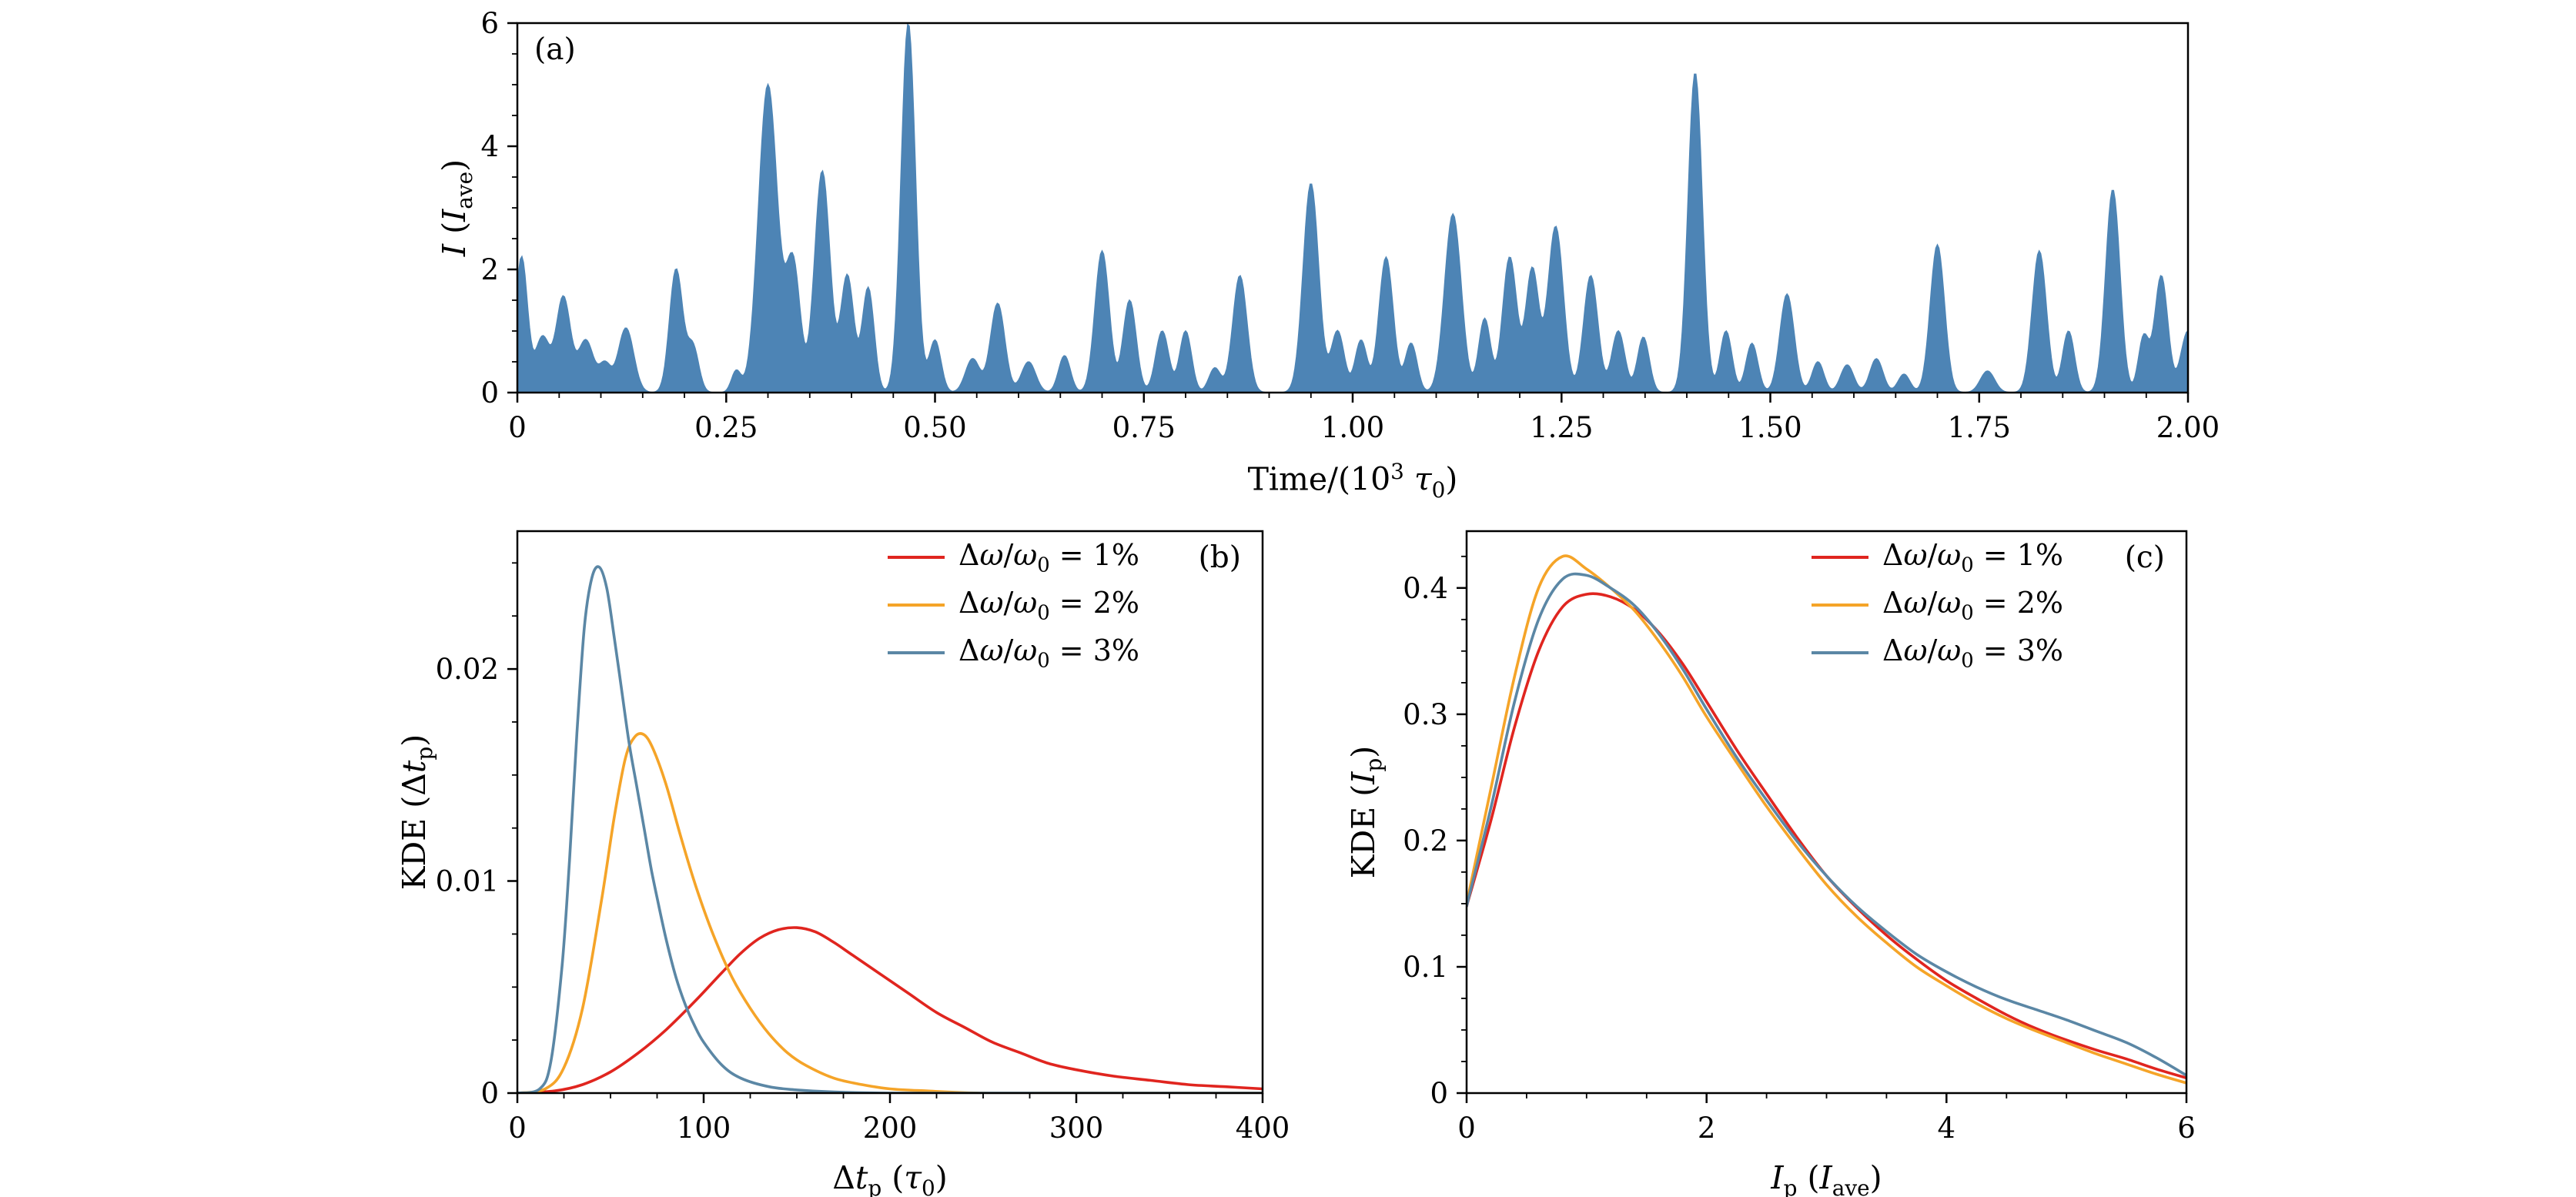 The image size is (2576, 1197). What do you see at coordinates (1707, 1128) in the screenshot?
I see `x-tick-label: 2` at bounding box center [1707, 1128].